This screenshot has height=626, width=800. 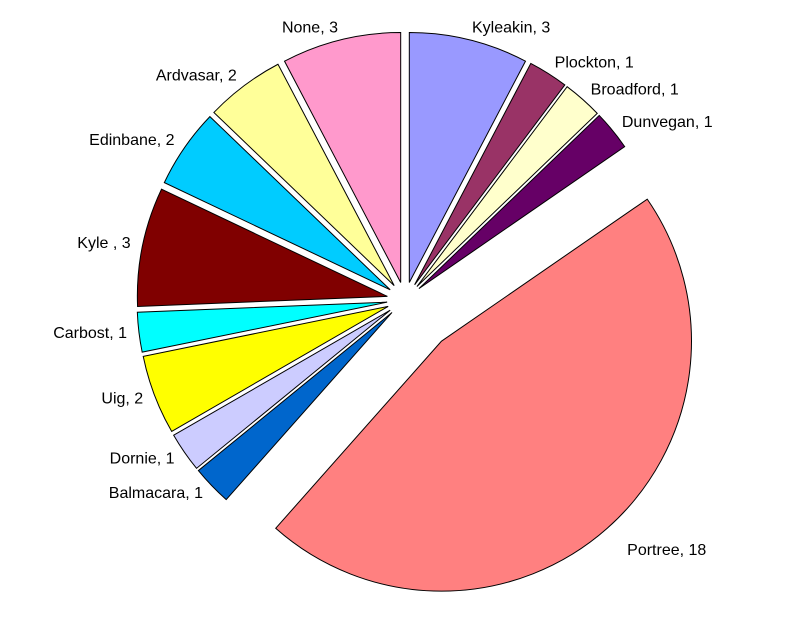 I want to click on slice-label: Kyle , 3, so click(x=103, y=243).